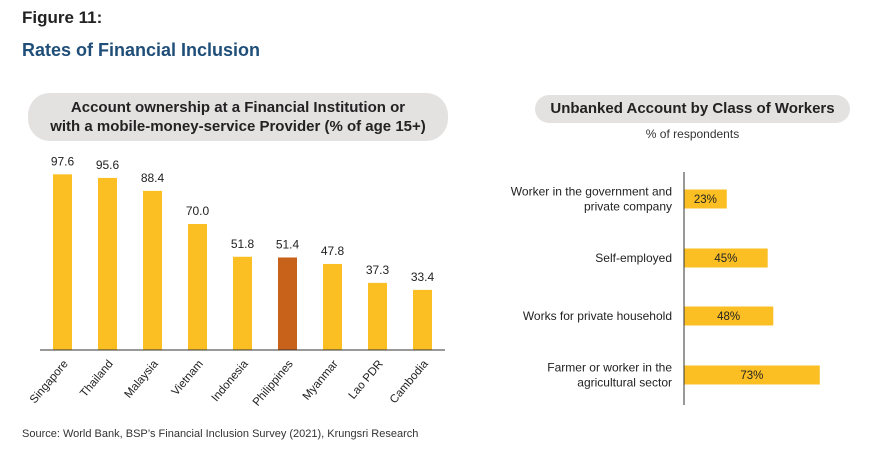  I want to click on category-label: Self-employed, so click(633, 258).